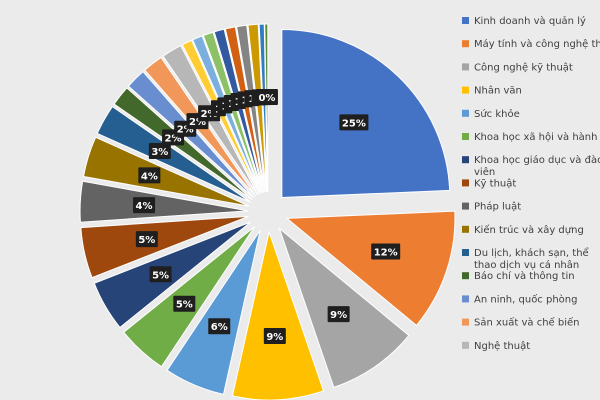 This screenshot has width=600, height=400. I want to click on legend-item: Kỹ thuật, so click(489, 183).